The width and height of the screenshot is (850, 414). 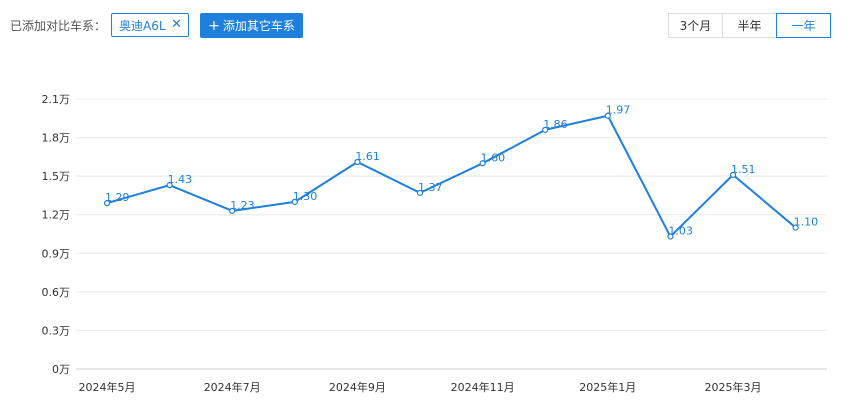 I want to click on time-range-selector: 3个月 半年 一年, so click(x=749, y=25).